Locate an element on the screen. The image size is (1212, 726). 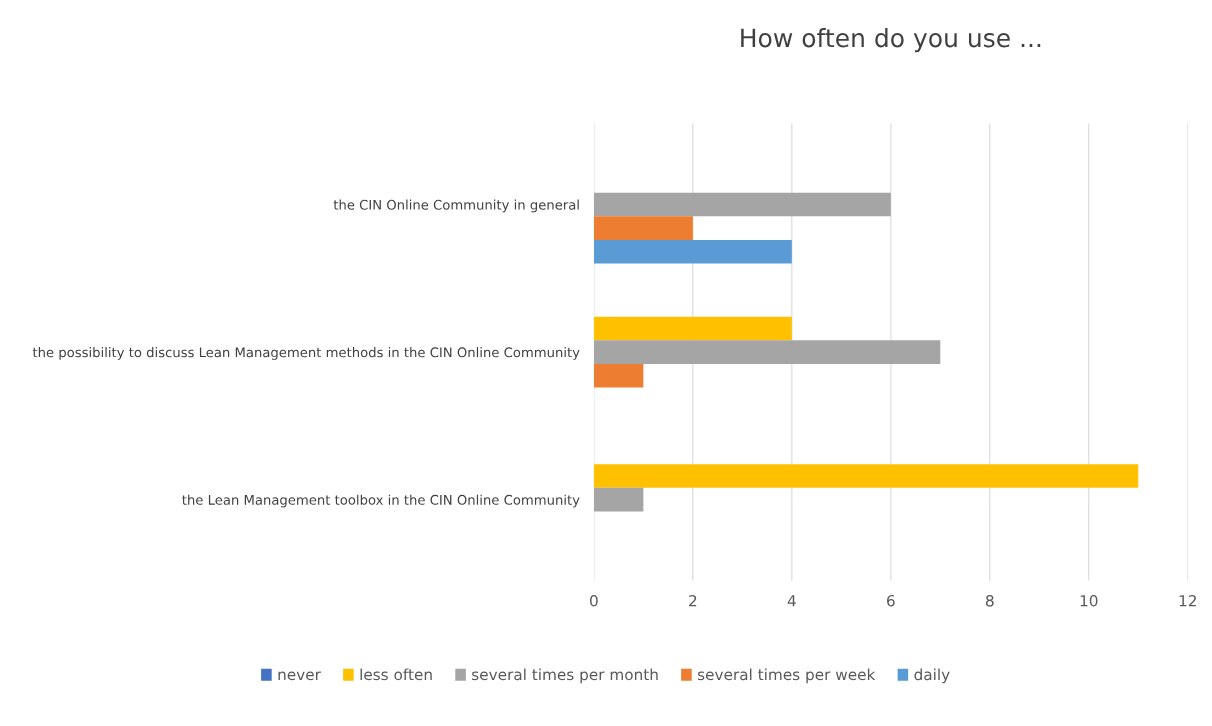
x-tick-label: 0 is located at coordinates (594, 600).